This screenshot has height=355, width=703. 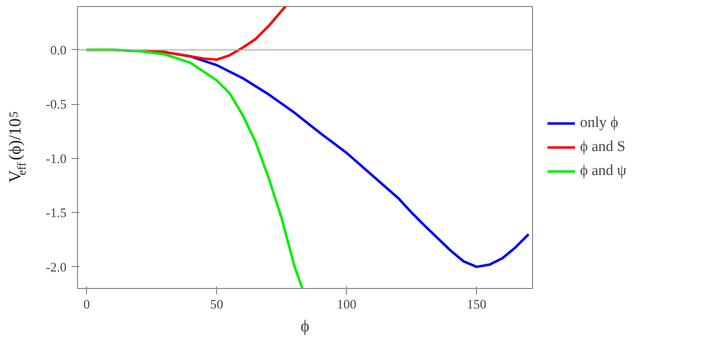 I want to click on y-tick-label: 0.0, so click(x=58, y=50).